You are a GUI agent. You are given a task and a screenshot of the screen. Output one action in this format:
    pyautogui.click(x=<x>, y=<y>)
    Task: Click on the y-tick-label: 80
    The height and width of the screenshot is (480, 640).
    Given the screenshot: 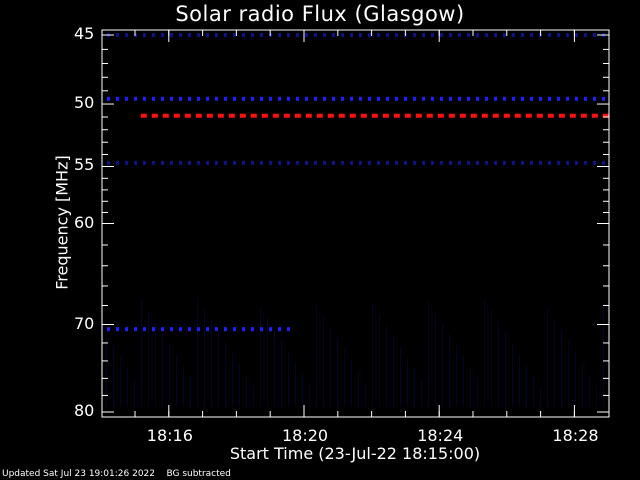 What is the action you would take?
    pyautogui.click(x=84, y=410)
    